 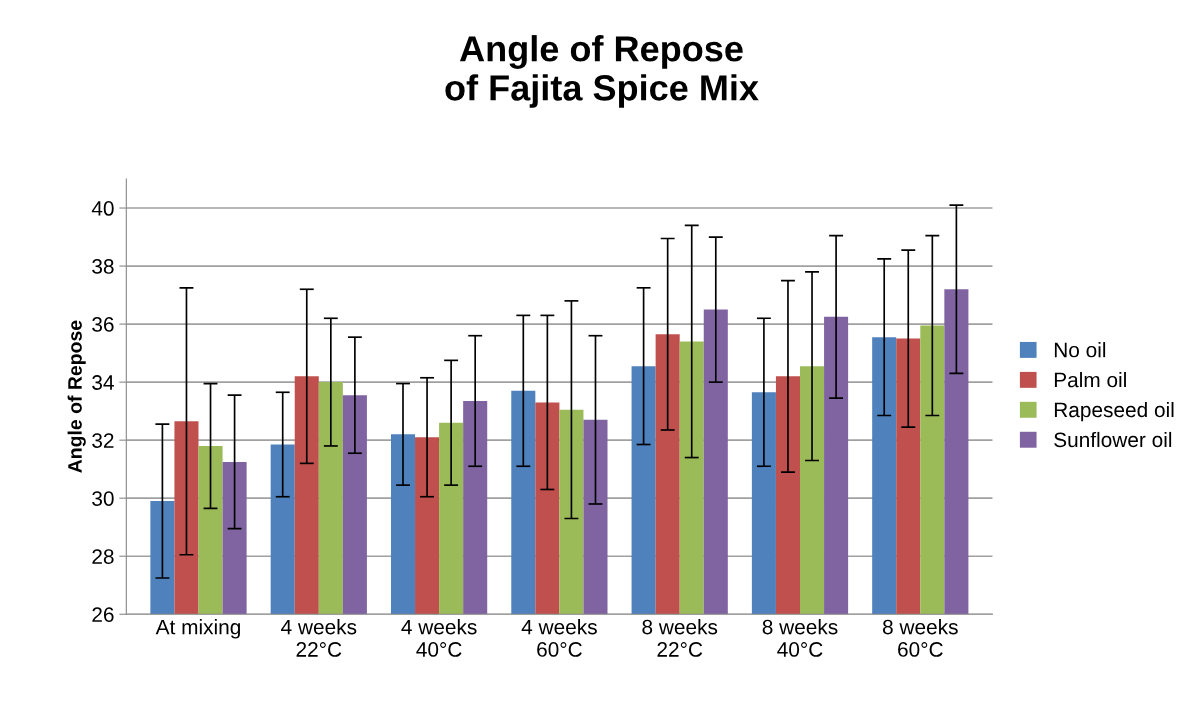 What do you see at coordinates (1114, 411) in the screenshot?
I see `legend-label: Rapeseed oil` at bounding box center [1114, 411].